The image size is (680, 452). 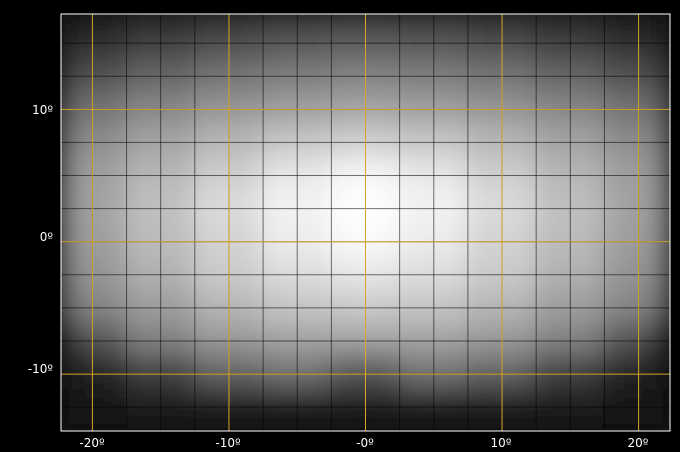 I want to click on x-axis-tick-labels: -20º -10º -0º 10º 20º, so click(x=363, y=443).